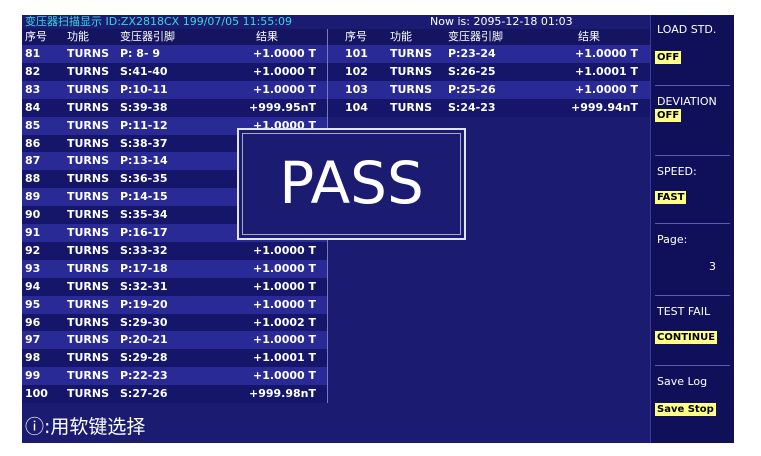  Describe the element at coordinates (472, 107) in the screenshot. I see `pin: S:24-23` at that location.